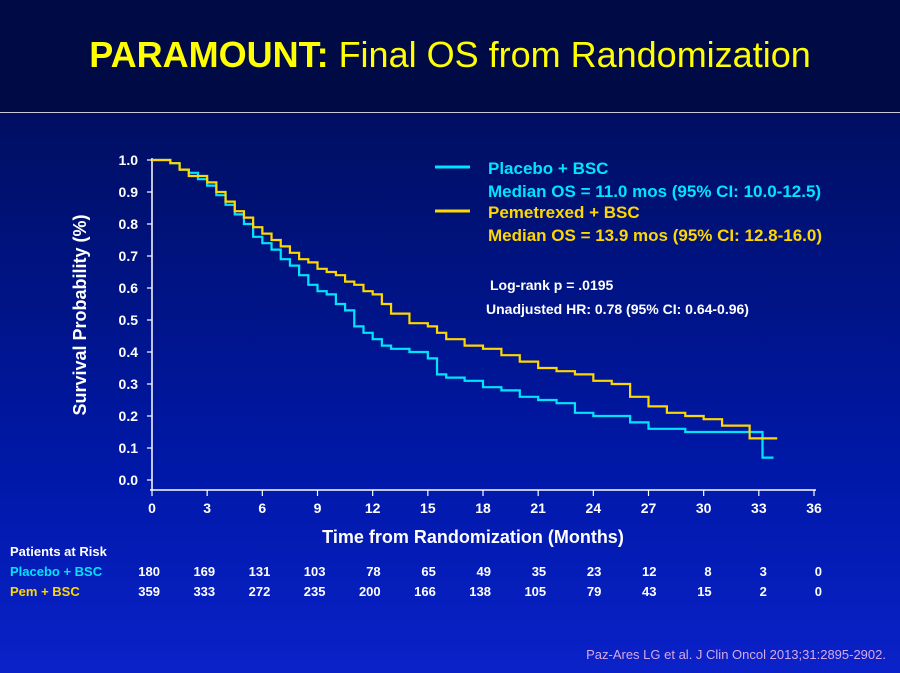 The image size is (900, 673). I want to click on x-tick-label: 36, so click(814, 508).